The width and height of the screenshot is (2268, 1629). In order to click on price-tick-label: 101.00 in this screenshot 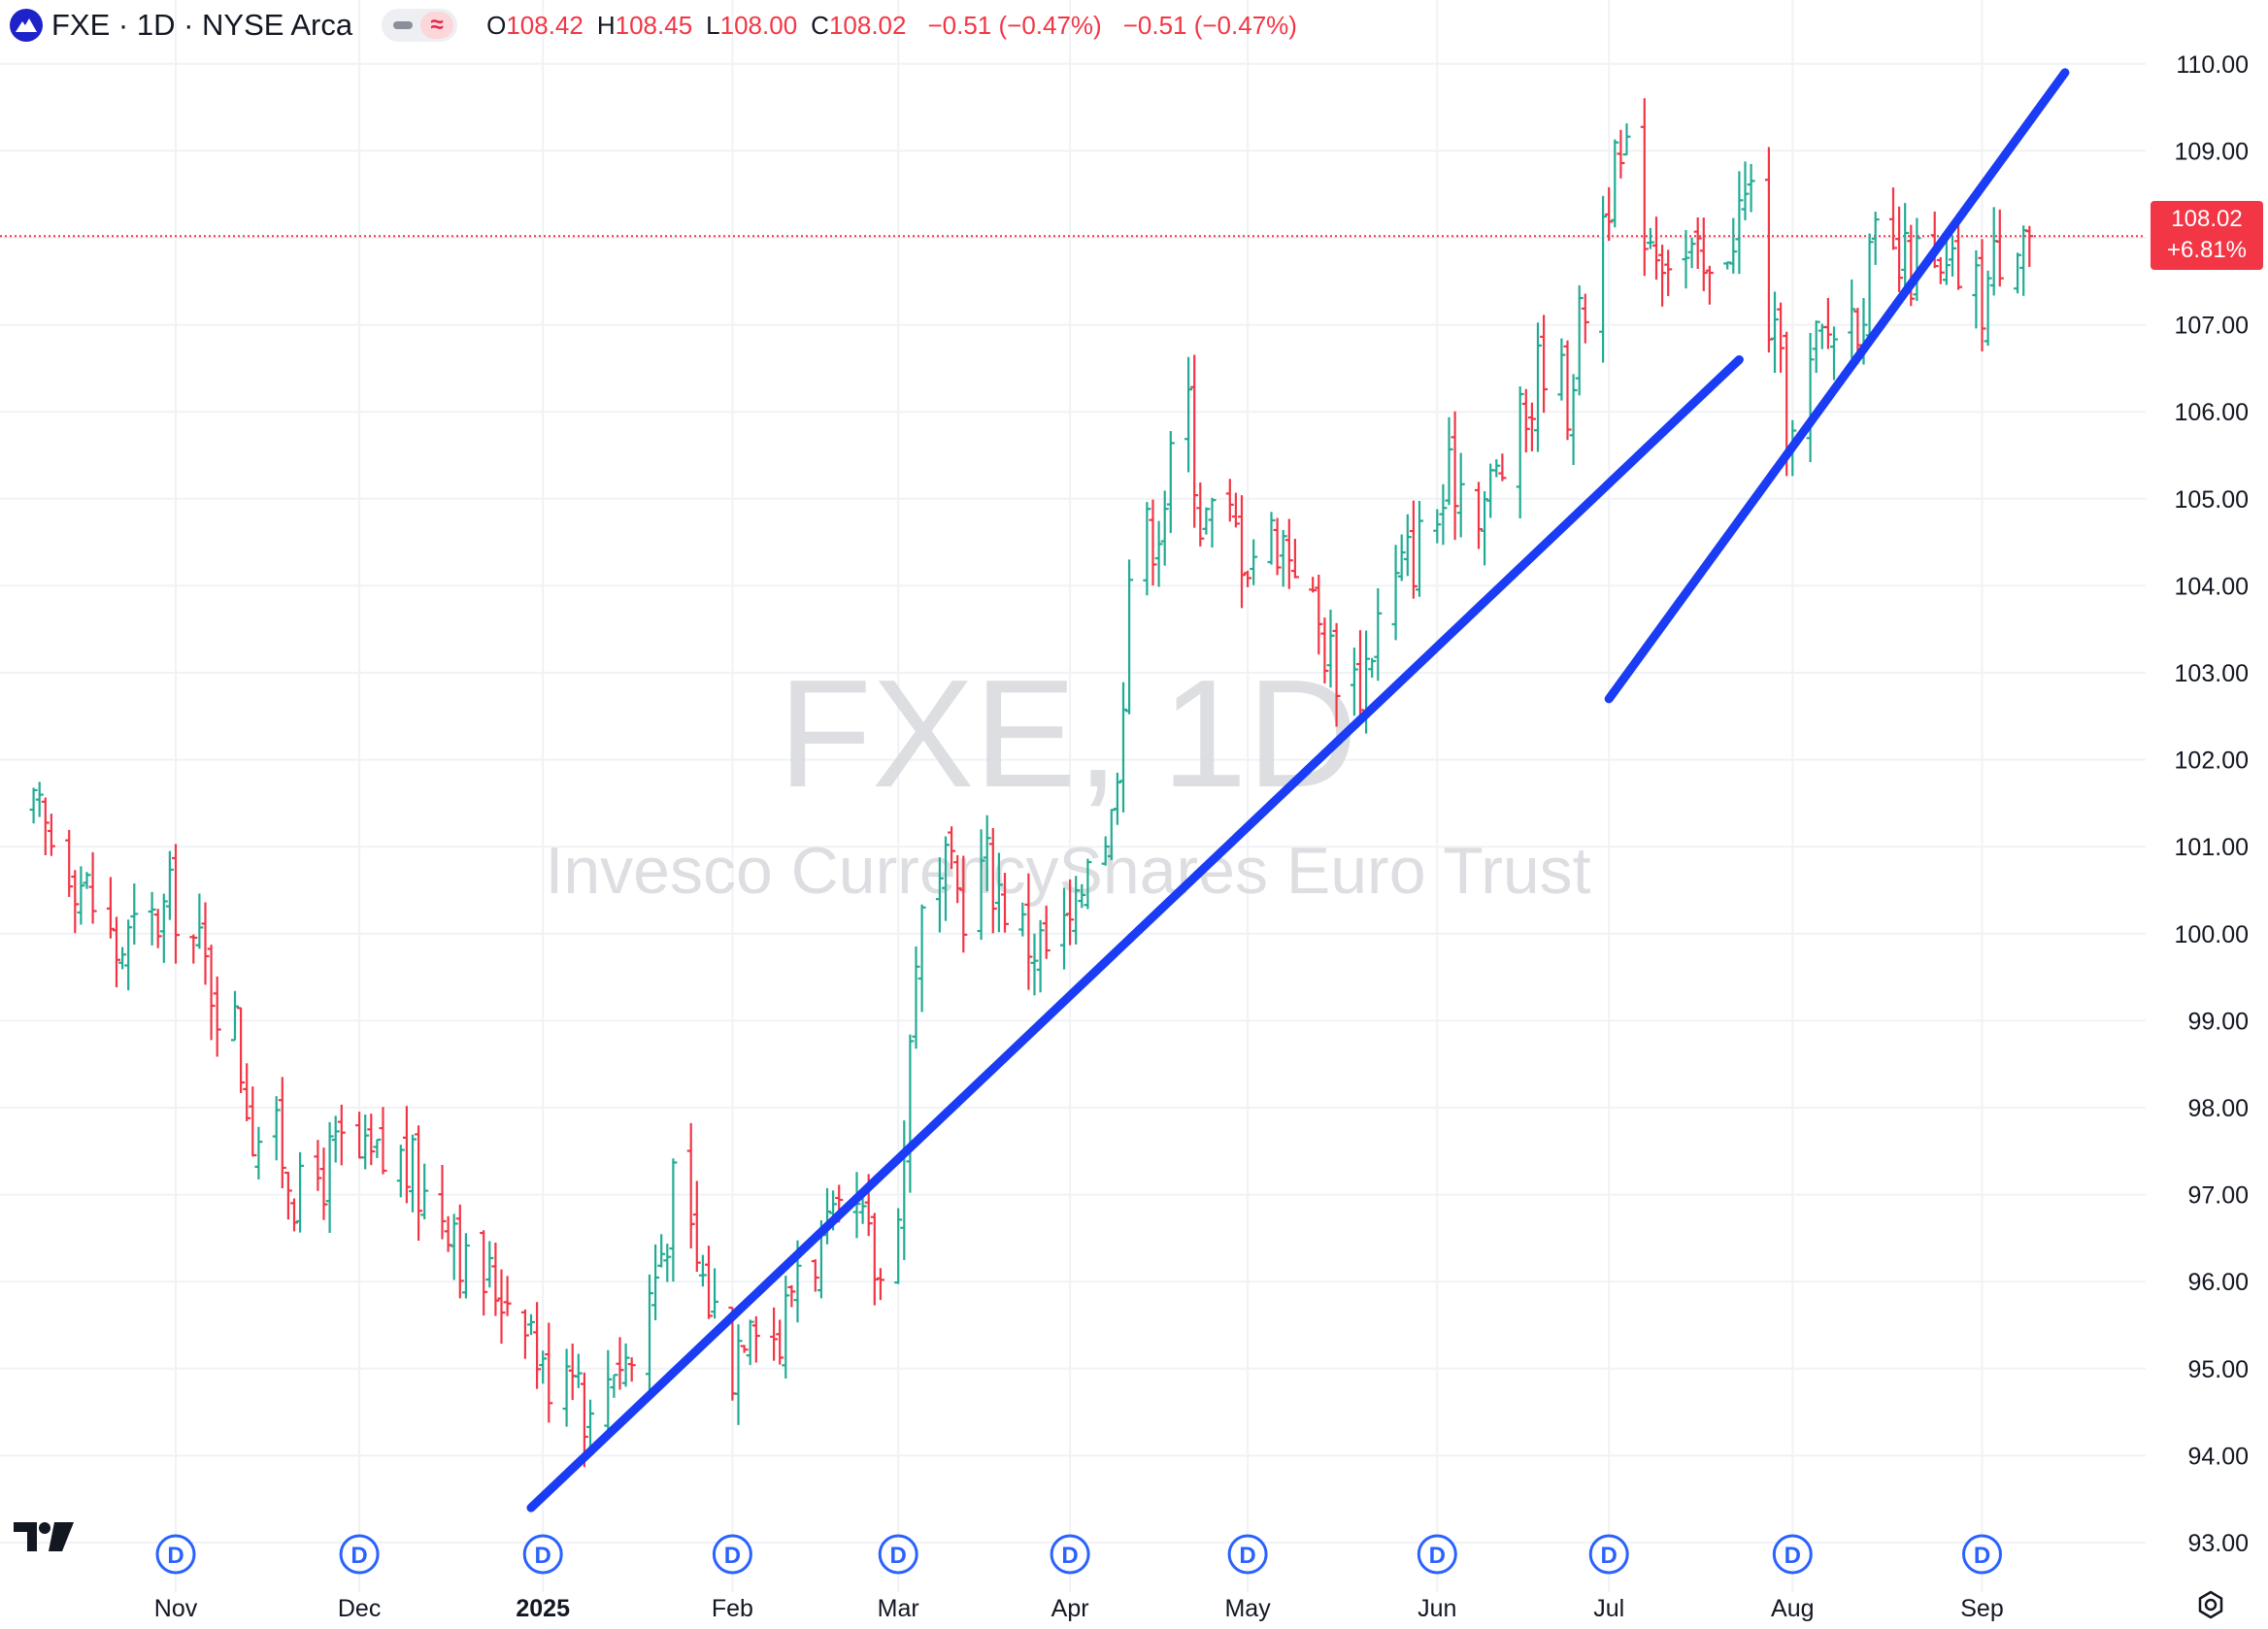, I will do `click(2212, 847)`.